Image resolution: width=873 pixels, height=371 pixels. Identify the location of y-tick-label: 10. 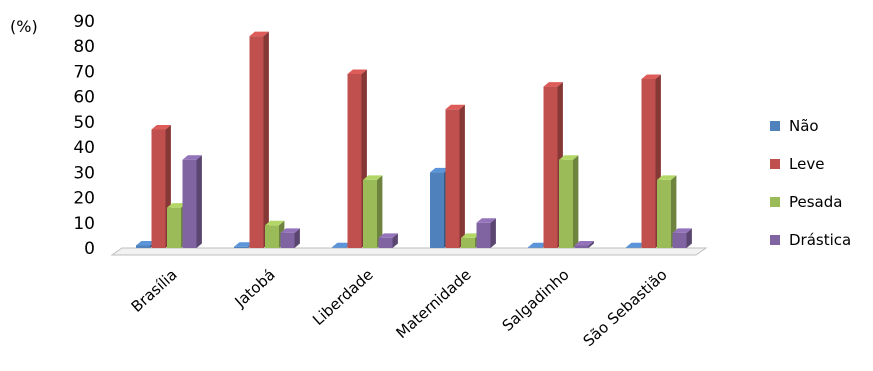
(84, 224).